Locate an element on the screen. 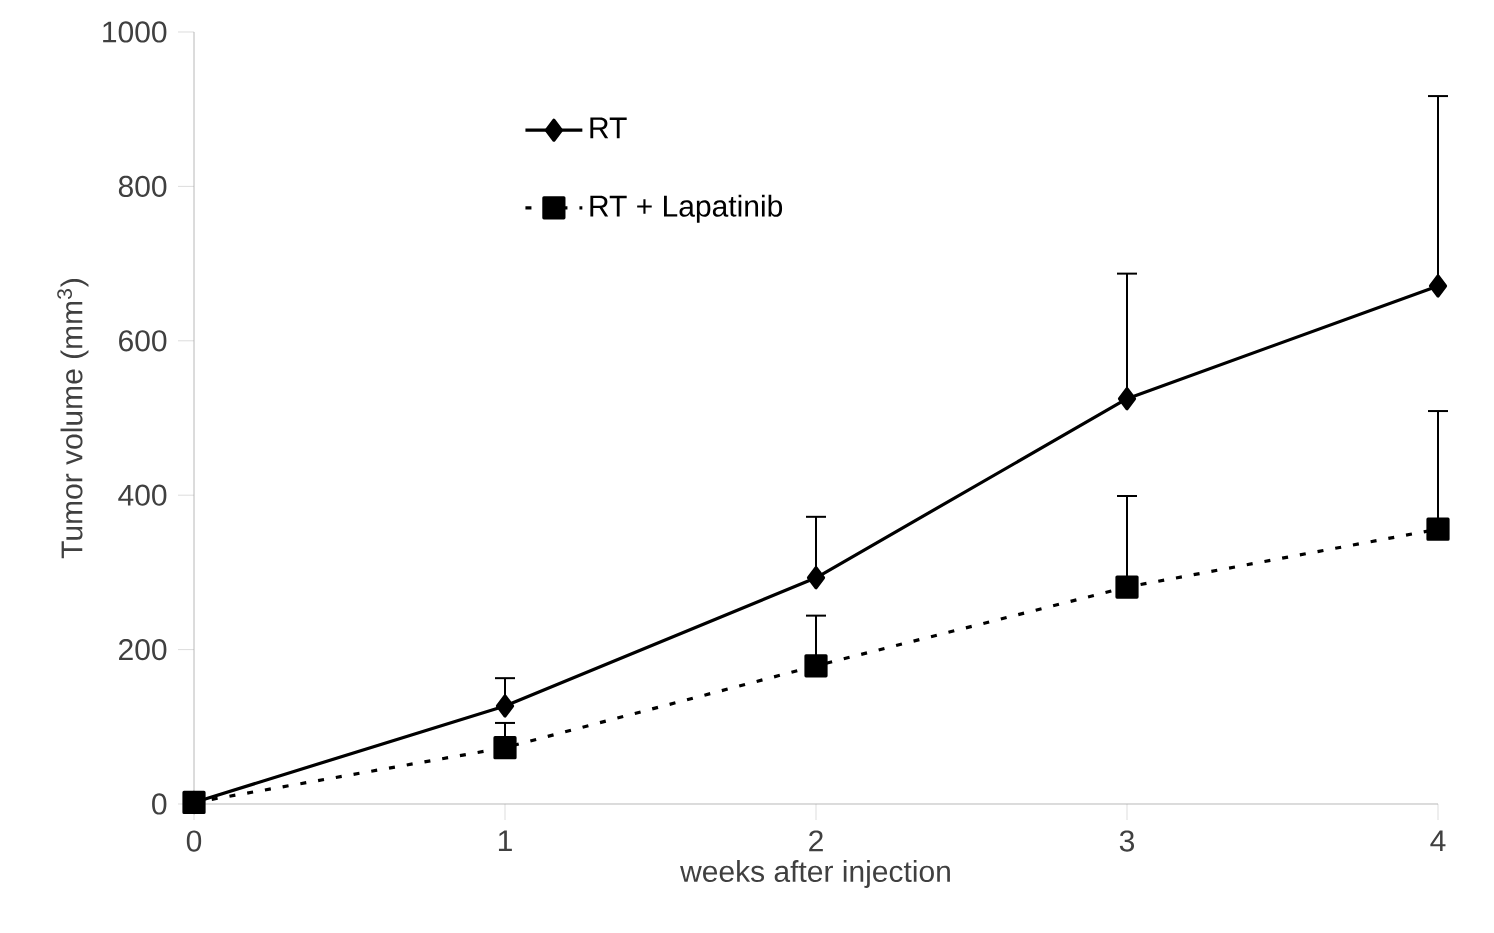 Image resolution: width=1494 pixels, height=933 pixels. y-tick-label: 600 is located at coordinates (143, 341).